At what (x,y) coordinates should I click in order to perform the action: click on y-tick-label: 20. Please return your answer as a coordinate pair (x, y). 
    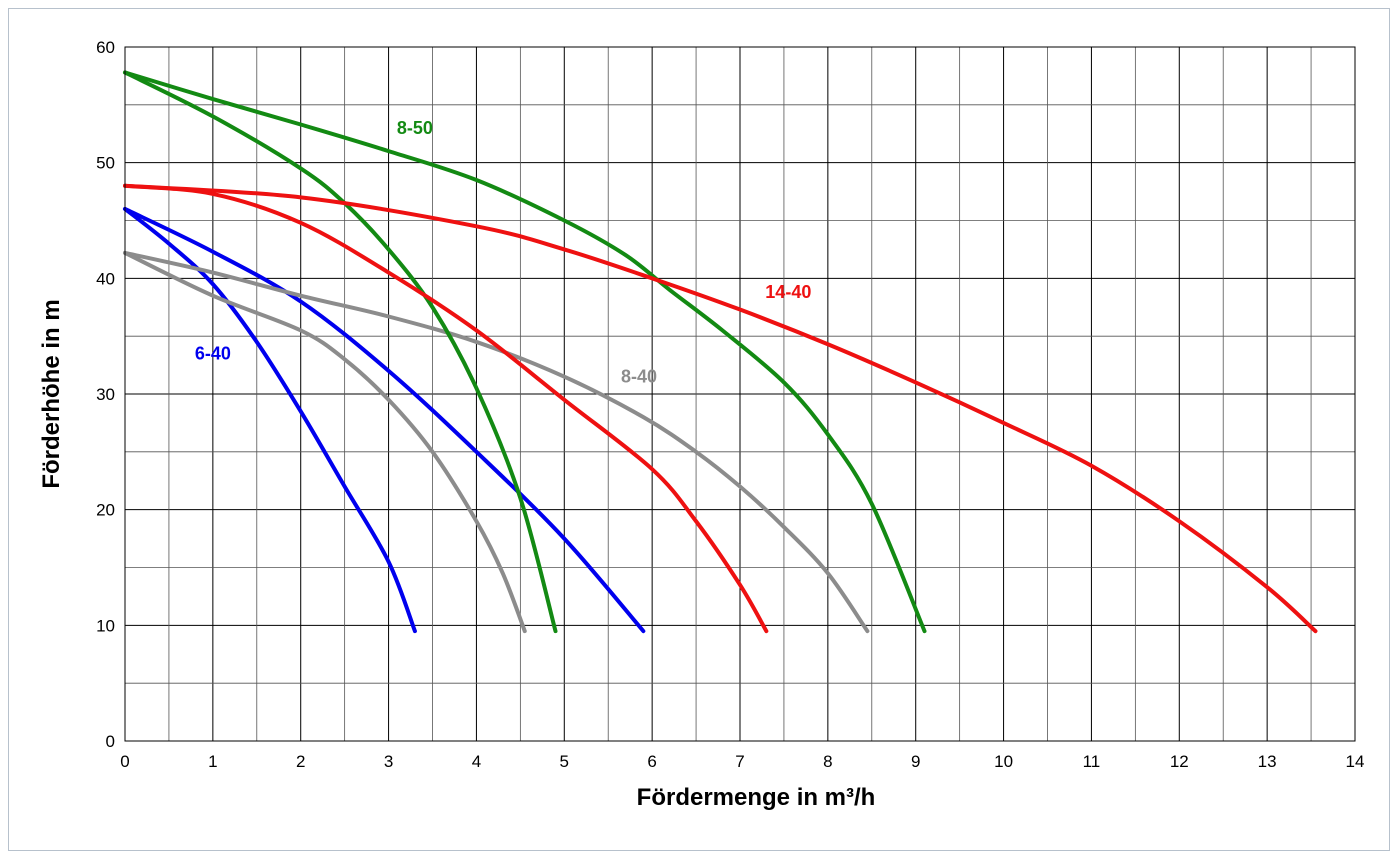
    Looking at the image, I should click on (105, 510).